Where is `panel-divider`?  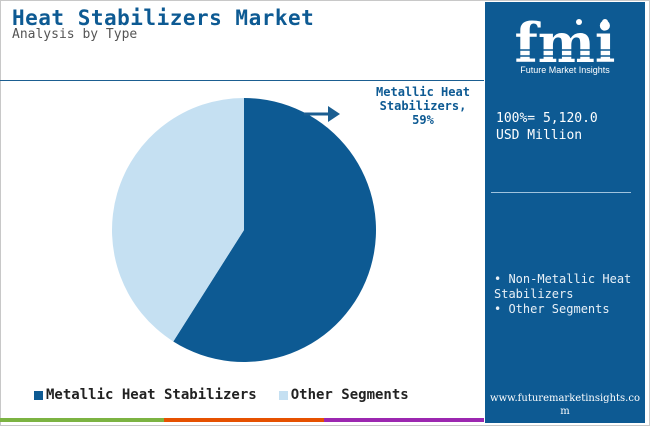 panel-divider is located at coordinates (561, 192).